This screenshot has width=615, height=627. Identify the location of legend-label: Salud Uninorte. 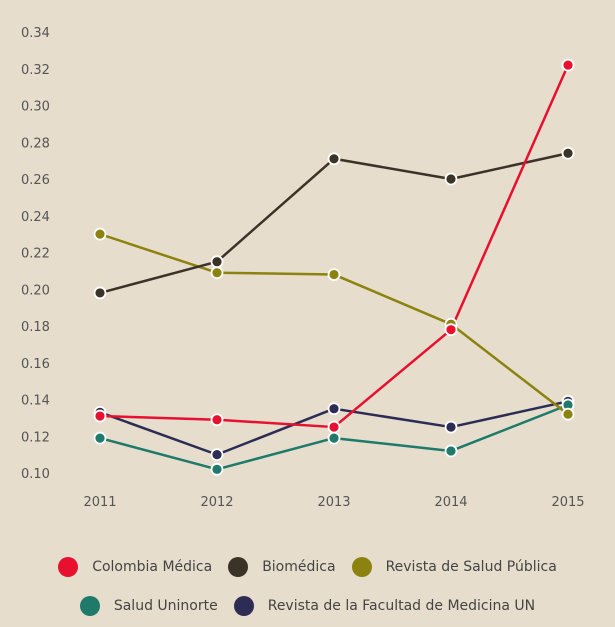
(165, 606).